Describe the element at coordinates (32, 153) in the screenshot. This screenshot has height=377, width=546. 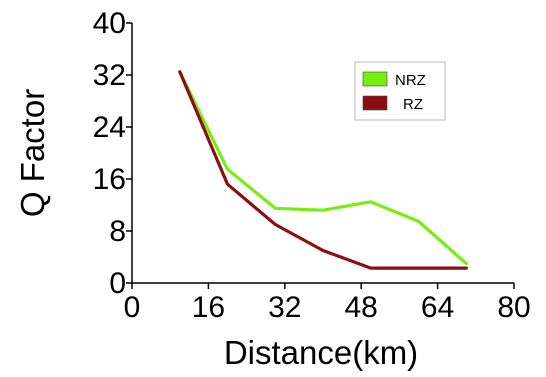
I see `y-axis-title: Q Factor` at that location.